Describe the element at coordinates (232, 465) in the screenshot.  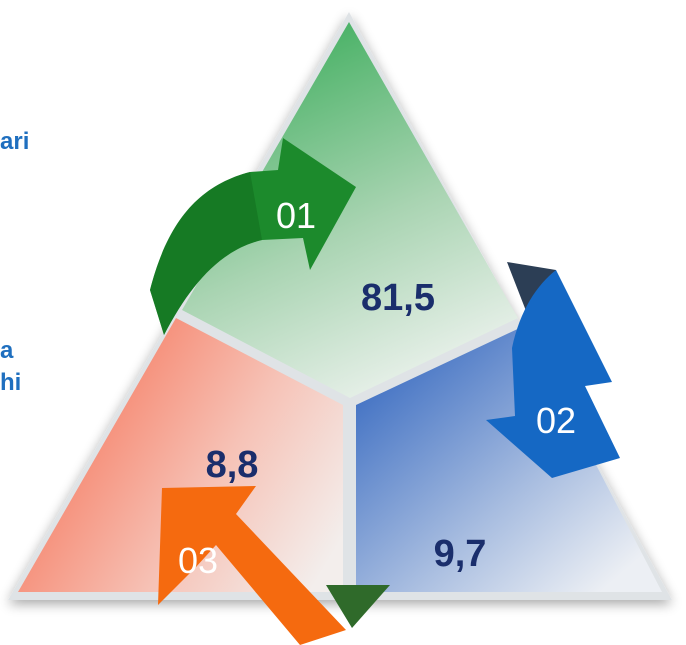
I see `segment-left-value: 8,8` at that location.